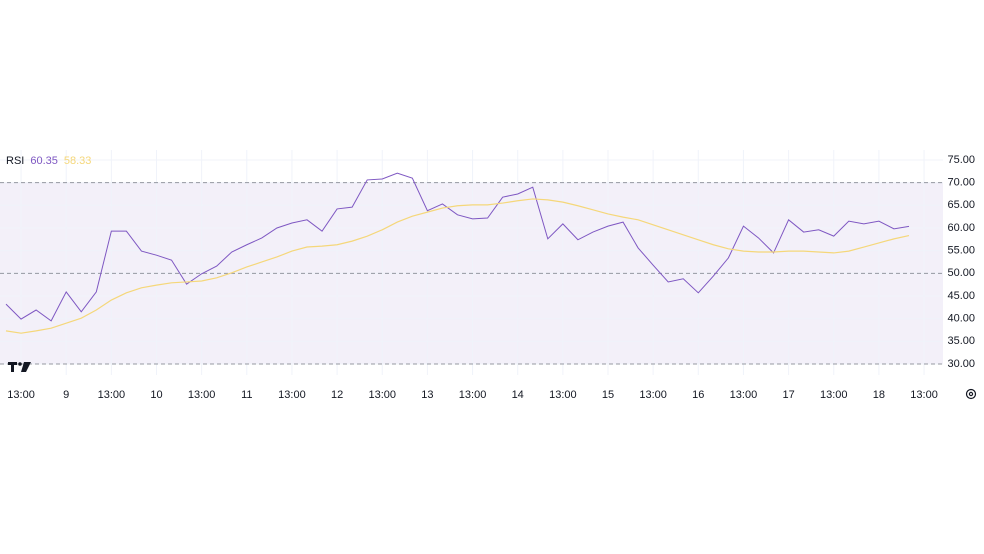 The width and height of the screenshot is (984, 554). What do you see at coordinates (961, 364) in the screenshot?
I see `y-tick-label: 30.00` at bounding box center [961, 364].